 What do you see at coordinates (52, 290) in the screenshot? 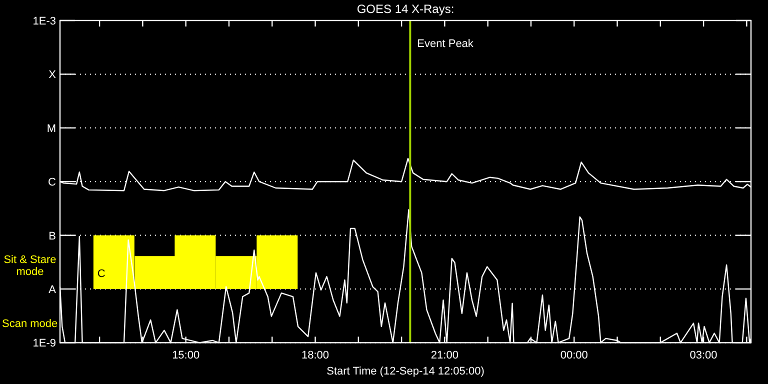
I see `y-tick-label: A` at bounding box center [52, 290].